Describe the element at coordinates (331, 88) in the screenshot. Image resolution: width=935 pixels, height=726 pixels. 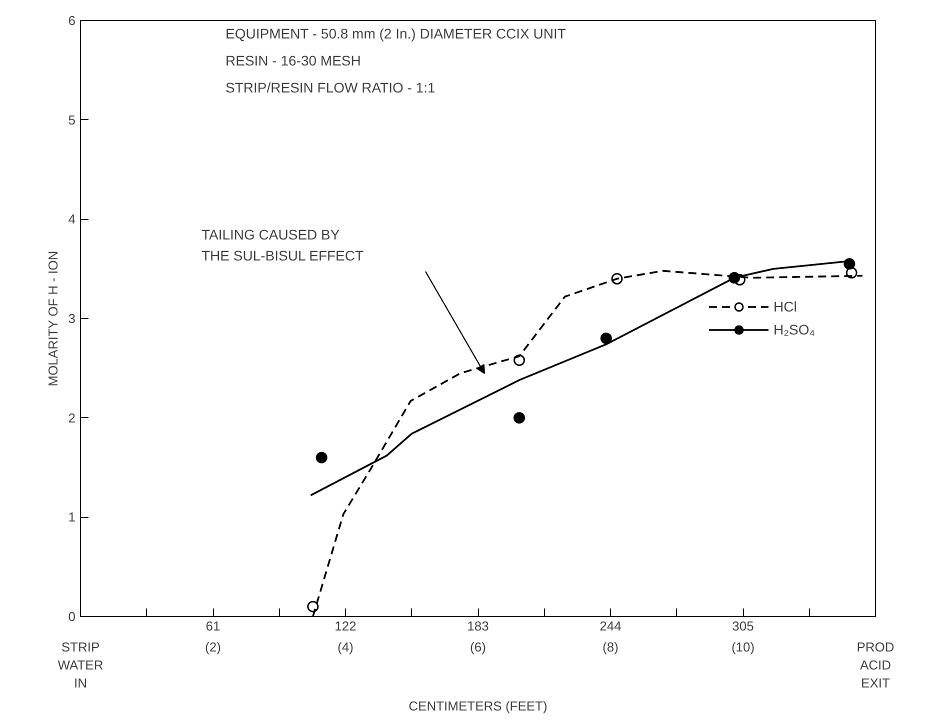
I see `annotation: STRIP/RESIN FLOW RATIO - 1:1` at that location.